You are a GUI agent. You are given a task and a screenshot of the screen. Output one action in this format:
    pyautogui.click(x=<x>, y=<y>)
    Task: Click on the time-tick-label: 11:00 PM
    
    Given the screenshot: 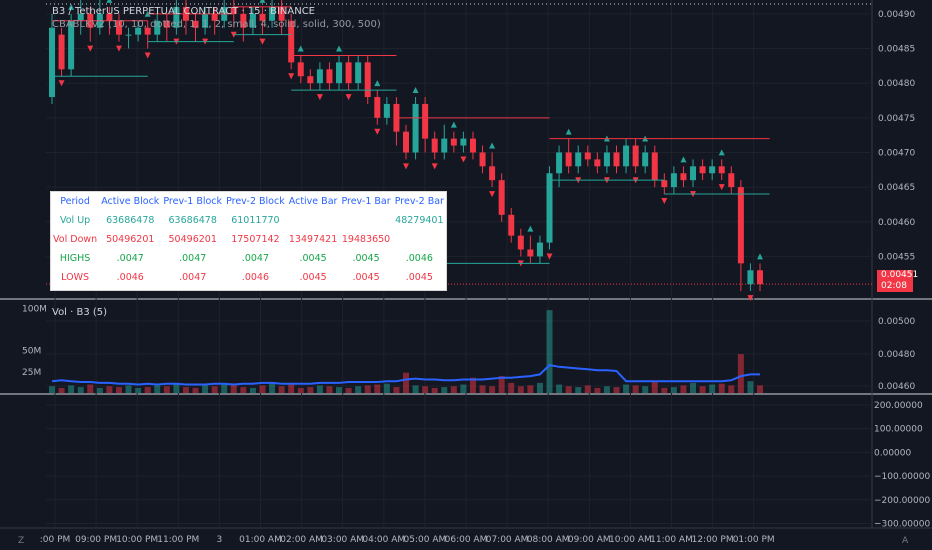 What is the action you would take?
    pyautogui.click(x=178, y=540)
    